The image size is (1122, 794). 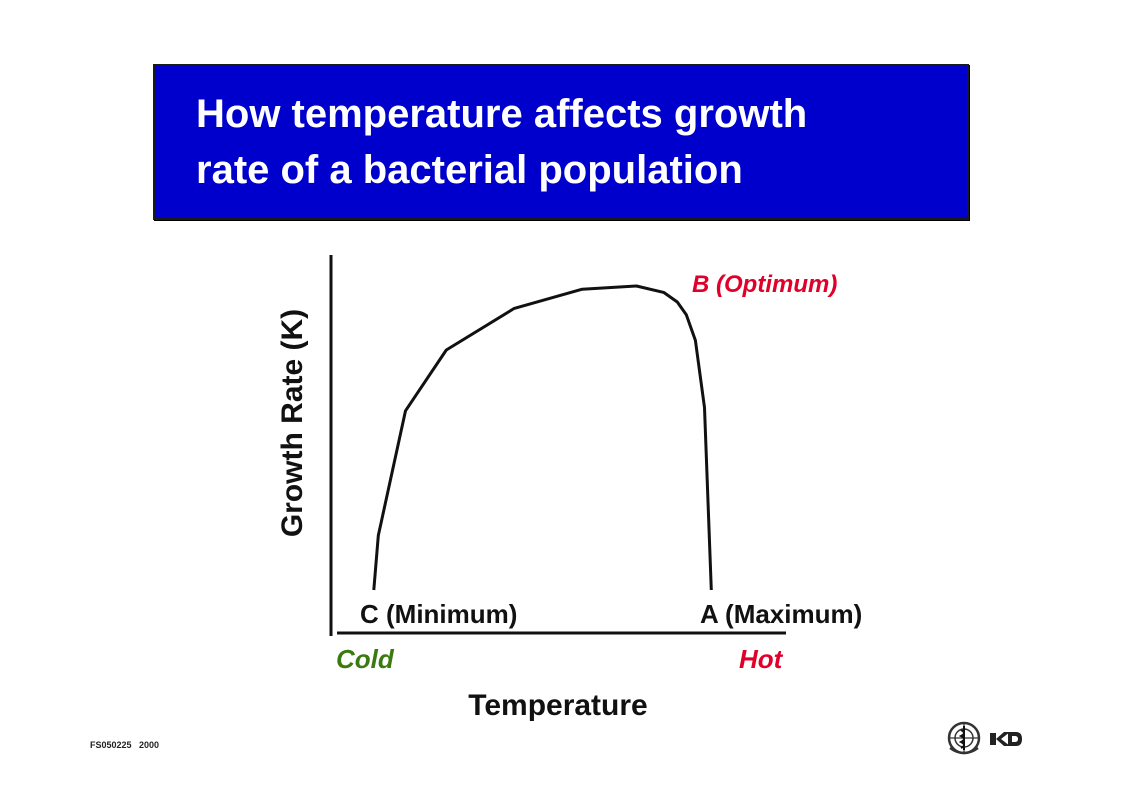 I want to click on slide-title-line-2: rate of a bacterial population, so click(x=469, y=170).